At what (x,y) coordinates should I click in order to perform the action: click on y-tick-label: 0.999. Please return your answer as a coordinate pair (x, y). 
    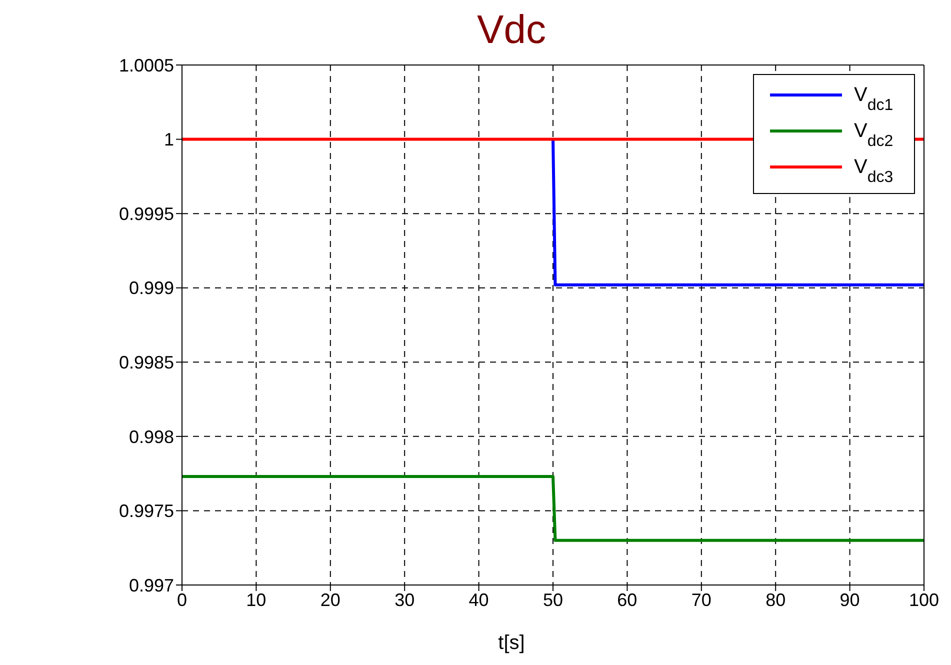
    Looking at the image, I should click on (151, 288).